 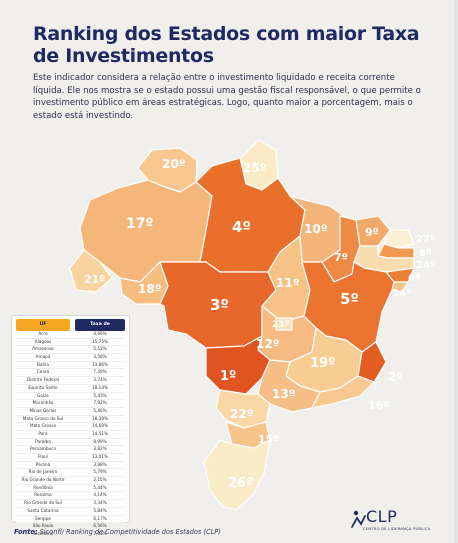 What do you see at coordinates (395, 377) in the screenshot?
I see `rank-label-es: 2º` at bounding box center [395, 377].